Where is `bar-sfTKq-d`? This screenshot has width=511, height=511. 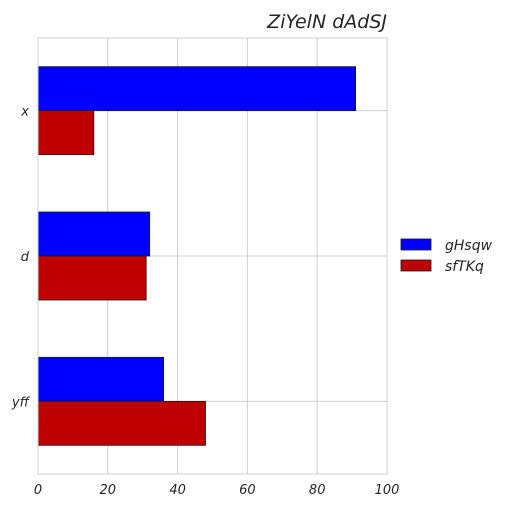 bar-sfTKq-d is located at coordinates (92, 278).